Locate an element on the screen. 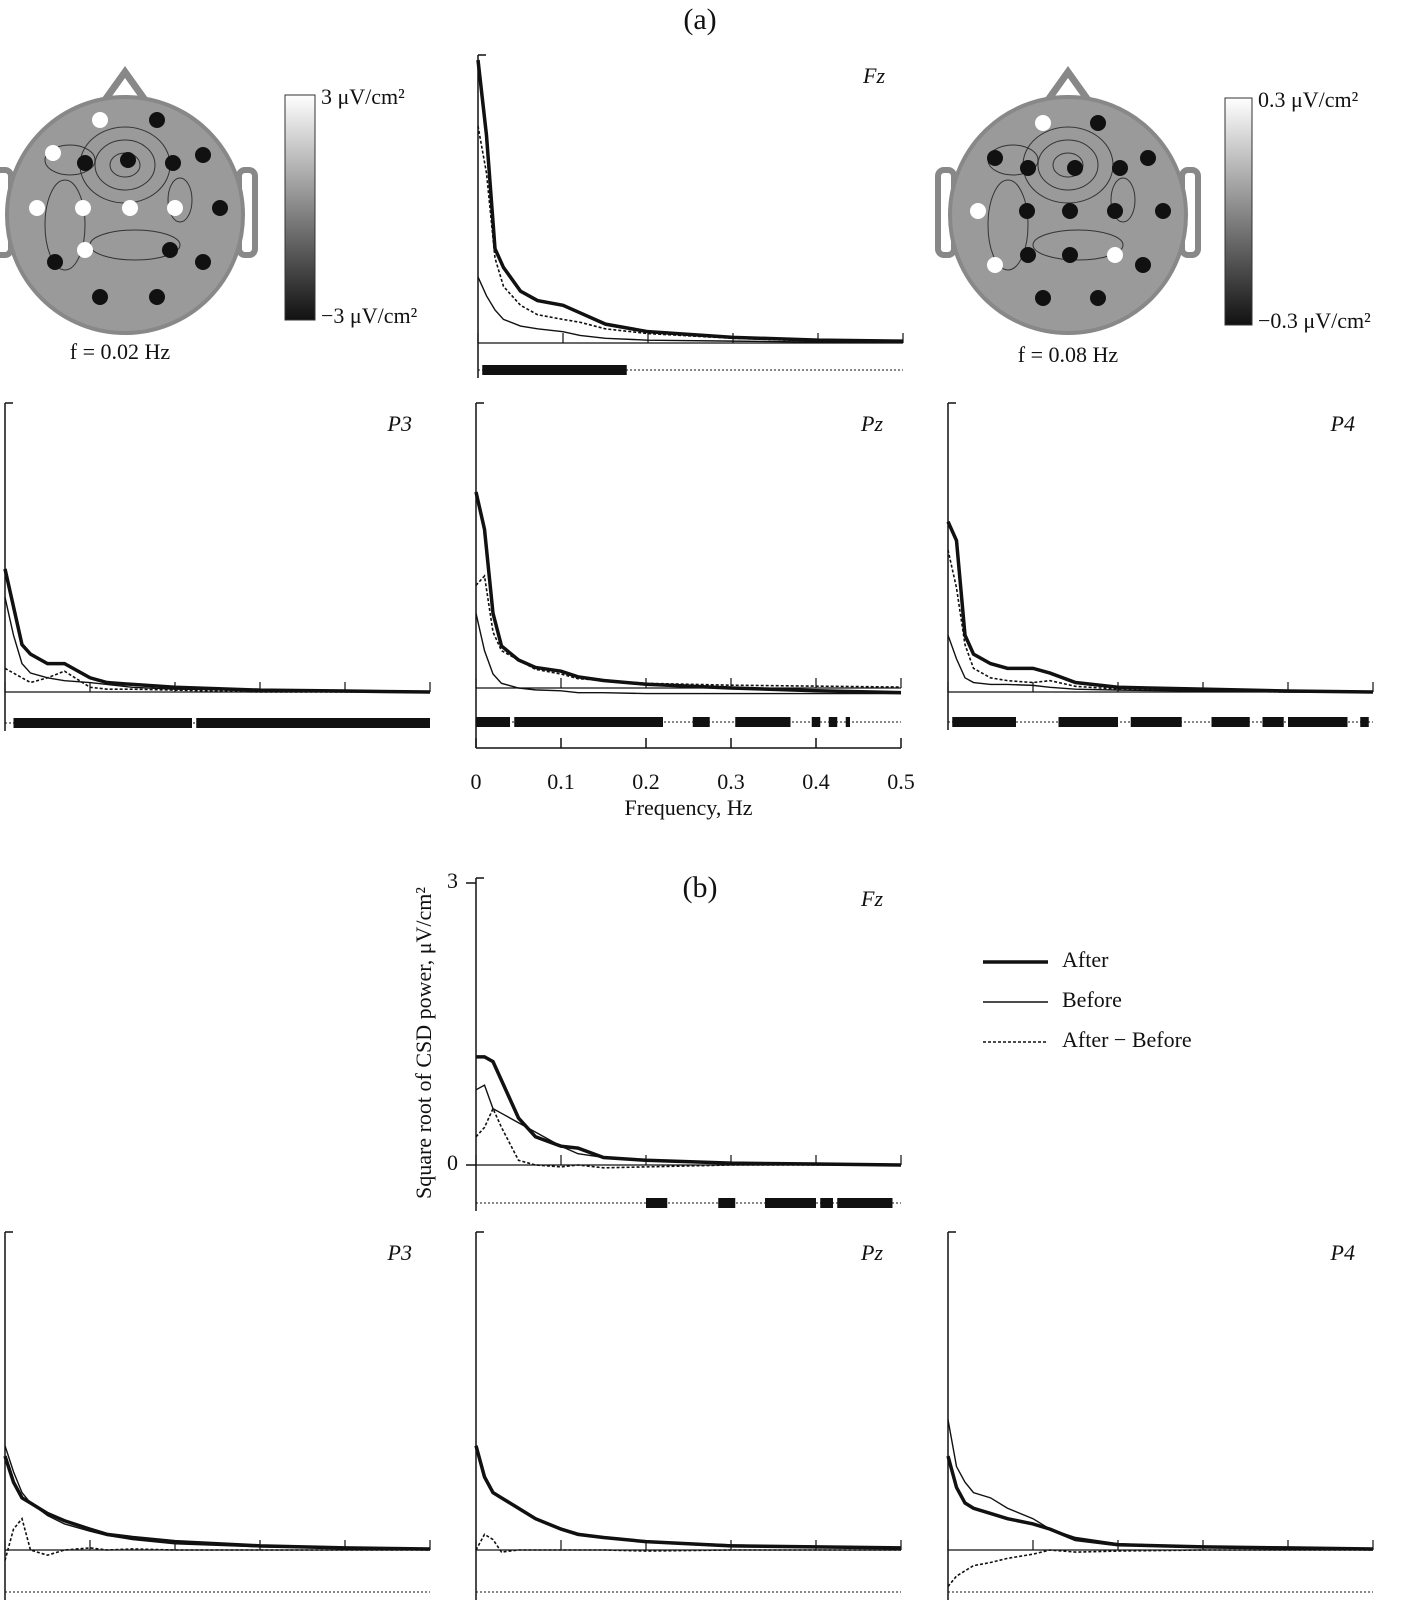 This screenshot has height=1603, width=1424. caption: f = 0.08 Hz is located at coordinates (1068, 354).